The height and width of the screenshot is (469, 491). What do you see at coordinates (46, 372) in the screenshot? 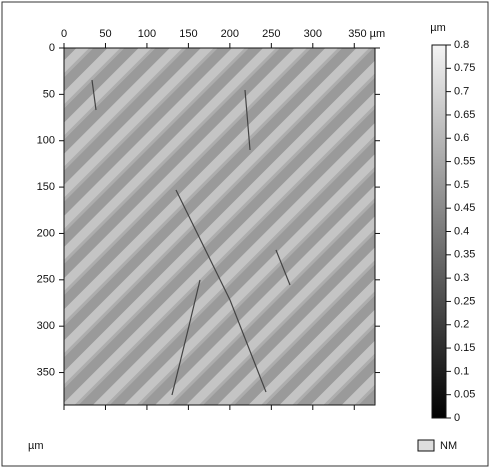
I see `y-tick-label: 350` at bounding box center [46, 372].